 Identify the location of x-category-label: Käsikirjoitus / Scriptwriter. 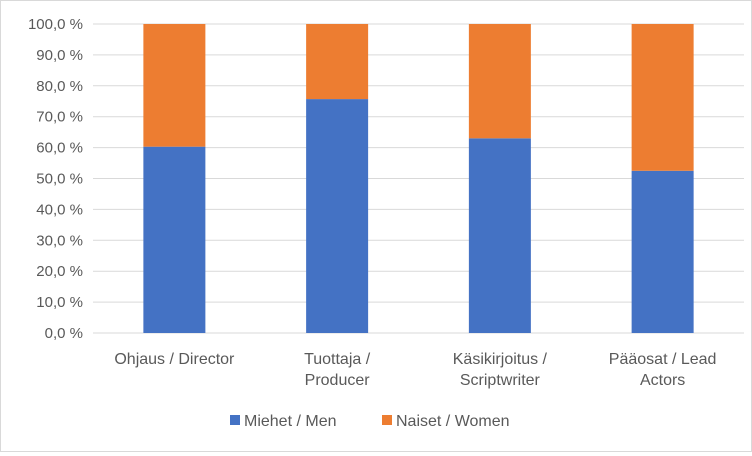
(500, 370).